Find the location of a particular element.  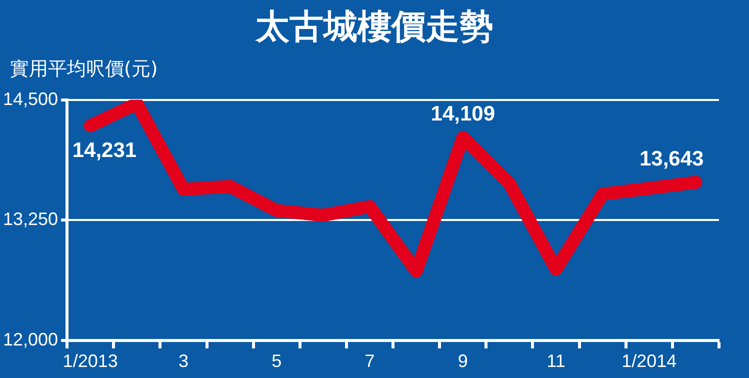

x-tick-label: 1/2014 is located at coordinates (649, 361).